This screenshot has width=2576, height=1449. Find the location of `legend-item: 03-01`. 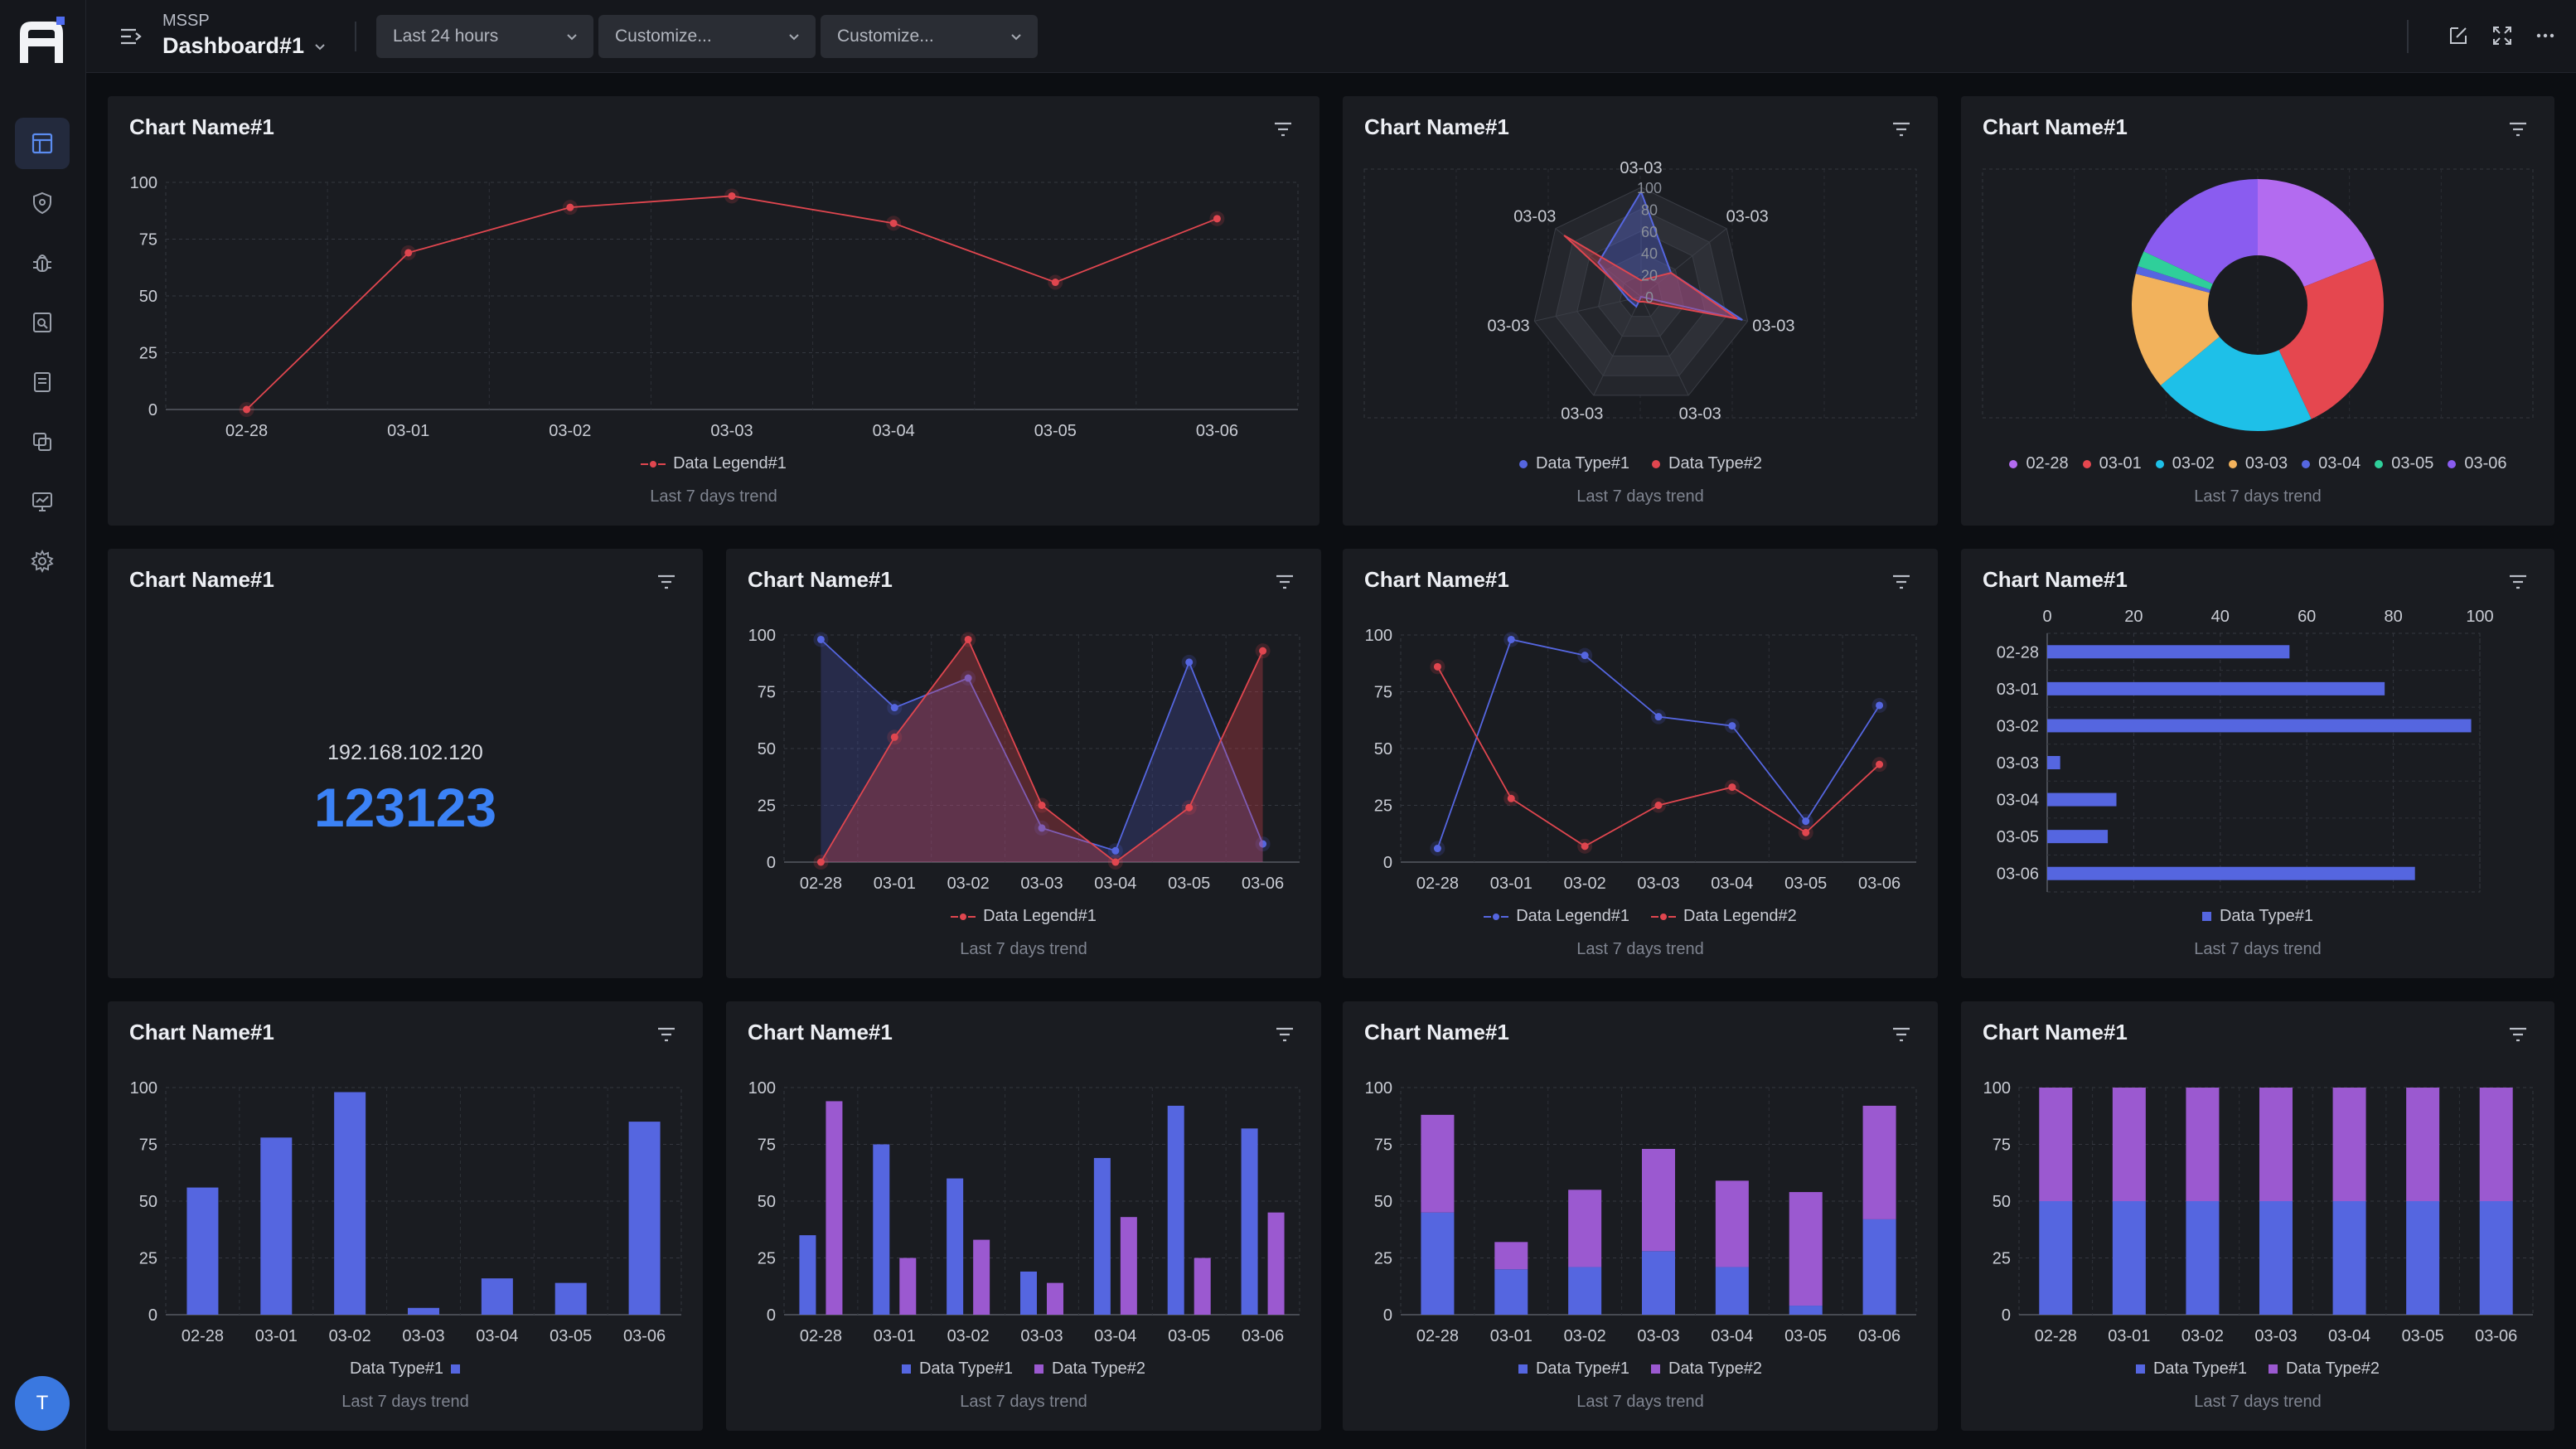

legend-item: 03-01 is located at coordinates (2112, 463).